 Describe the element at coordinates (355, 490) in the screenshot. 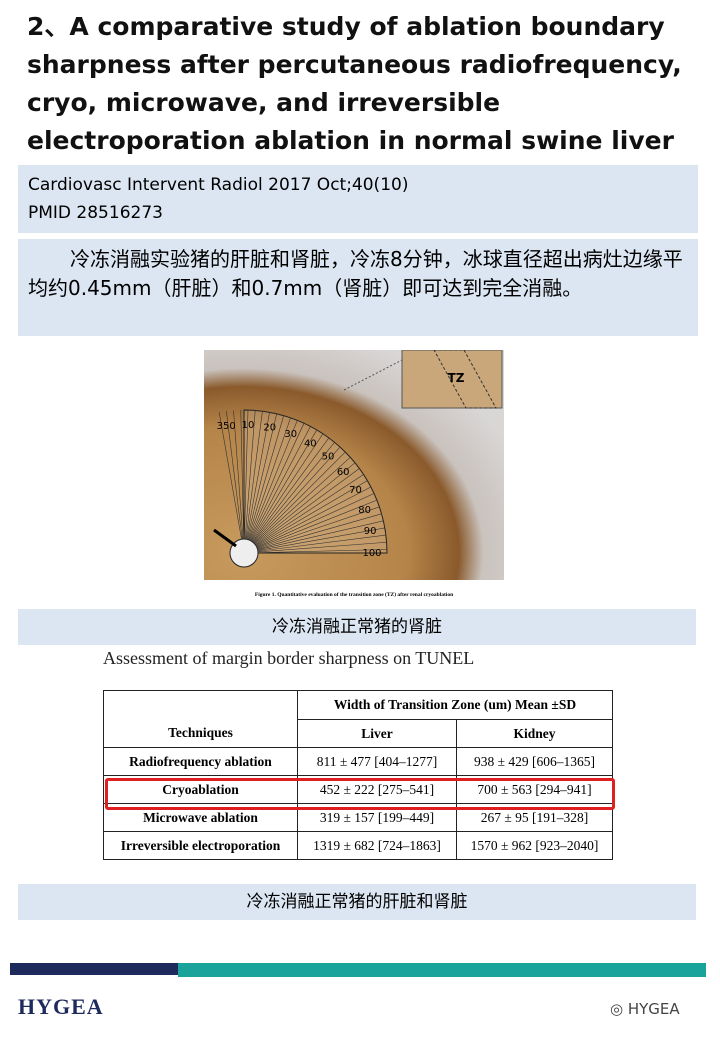

I see `scale-label: 70` at that location.